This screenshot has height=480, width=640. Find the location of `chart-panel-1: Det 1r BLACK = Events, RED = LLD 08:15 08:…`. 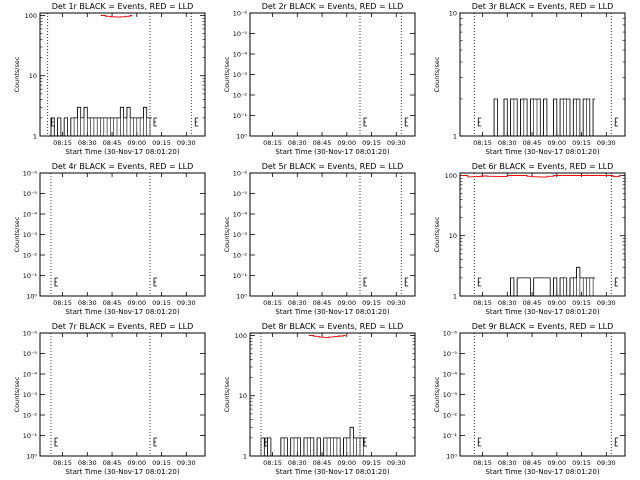

chart-panel-1: Det 1r BLACK = Events, RED = LLD 08:15 08:… is located at coordinates (109, 79).